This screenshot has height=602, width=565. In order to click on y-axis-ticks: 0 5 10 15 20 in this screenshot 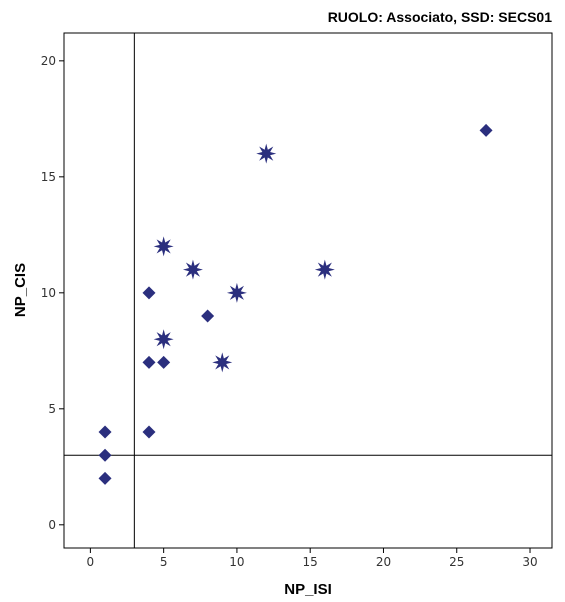, I will do `click(52, 293)`.